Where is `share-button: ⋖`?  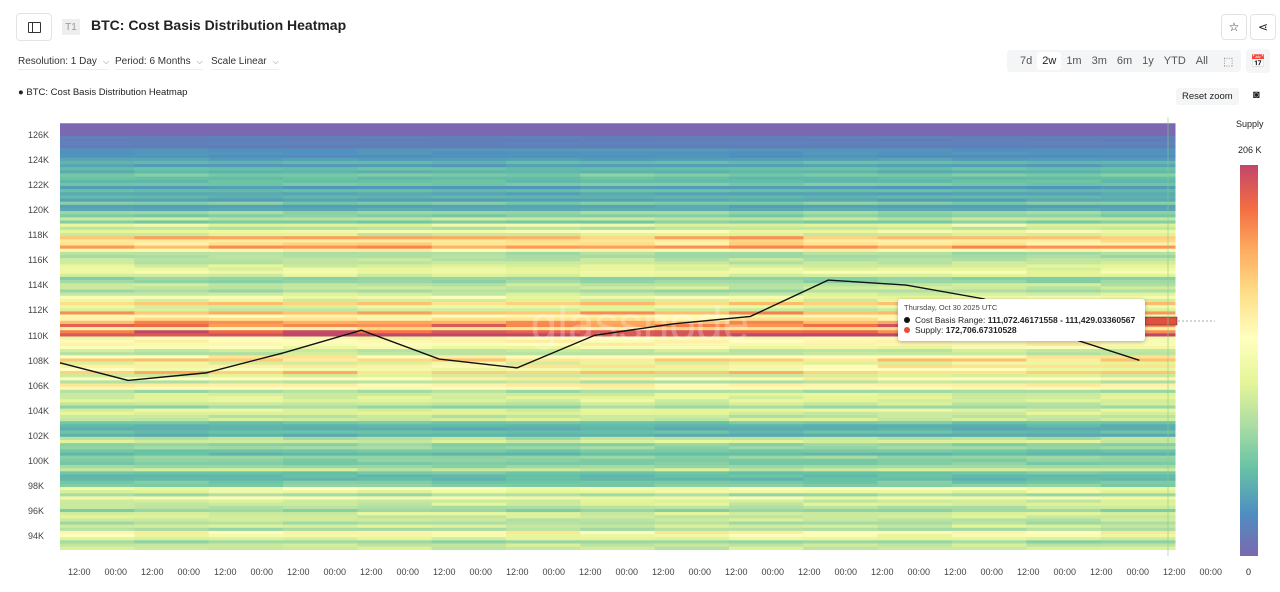
share-button: ⋖ is located at coordinates (1263, 27).